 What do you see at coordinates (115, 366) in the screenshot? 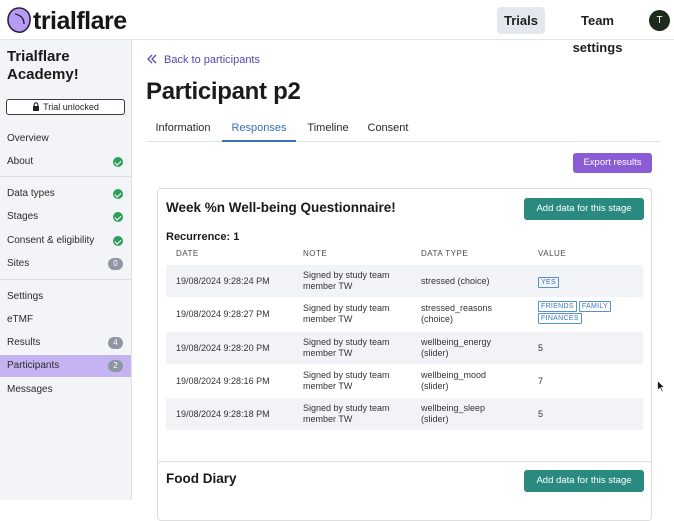
I see `count-badge: 2` at bounding box center [115, 366].